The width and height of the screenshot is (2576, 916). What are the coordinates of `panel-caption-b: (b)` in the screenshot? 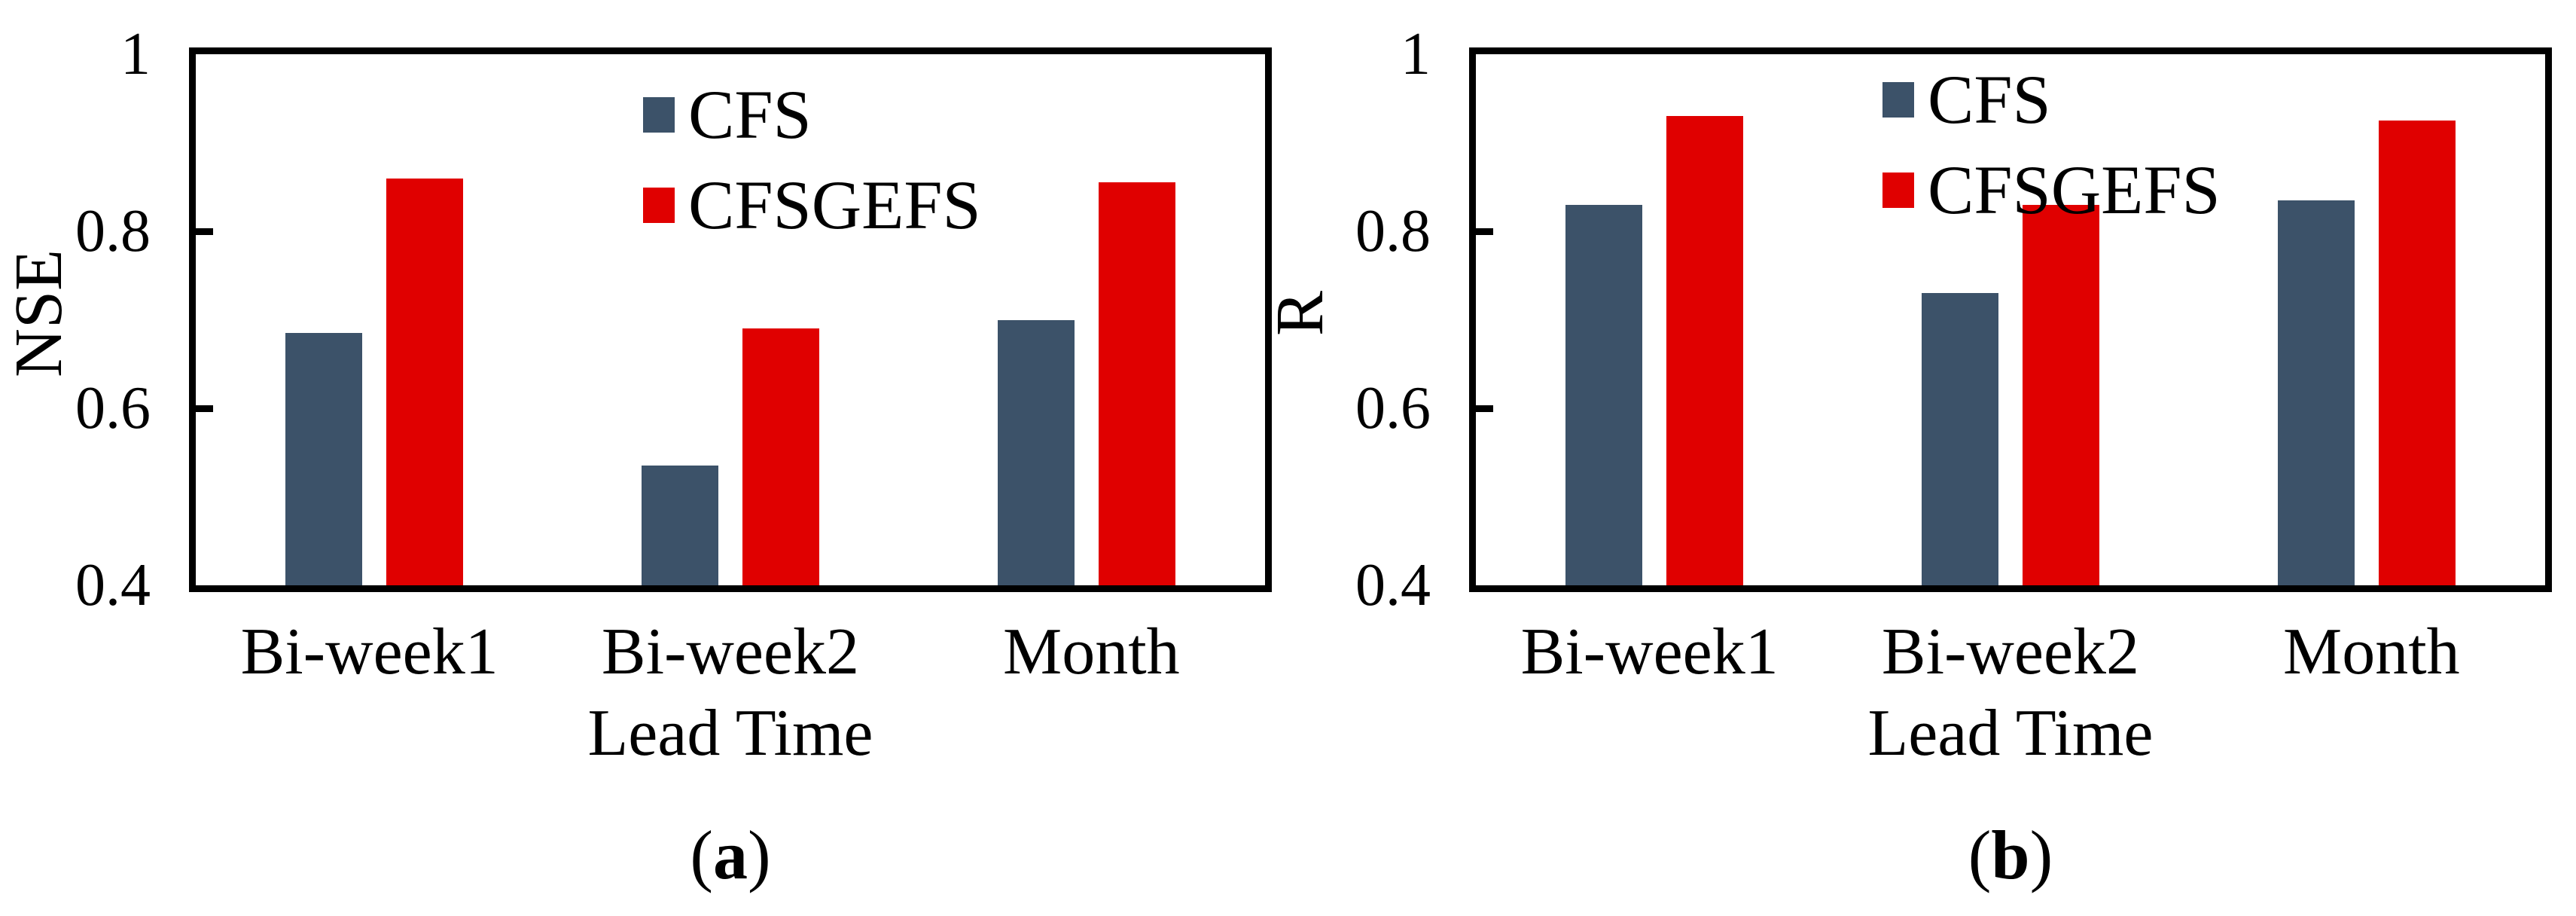 It's located at (2010, 855).